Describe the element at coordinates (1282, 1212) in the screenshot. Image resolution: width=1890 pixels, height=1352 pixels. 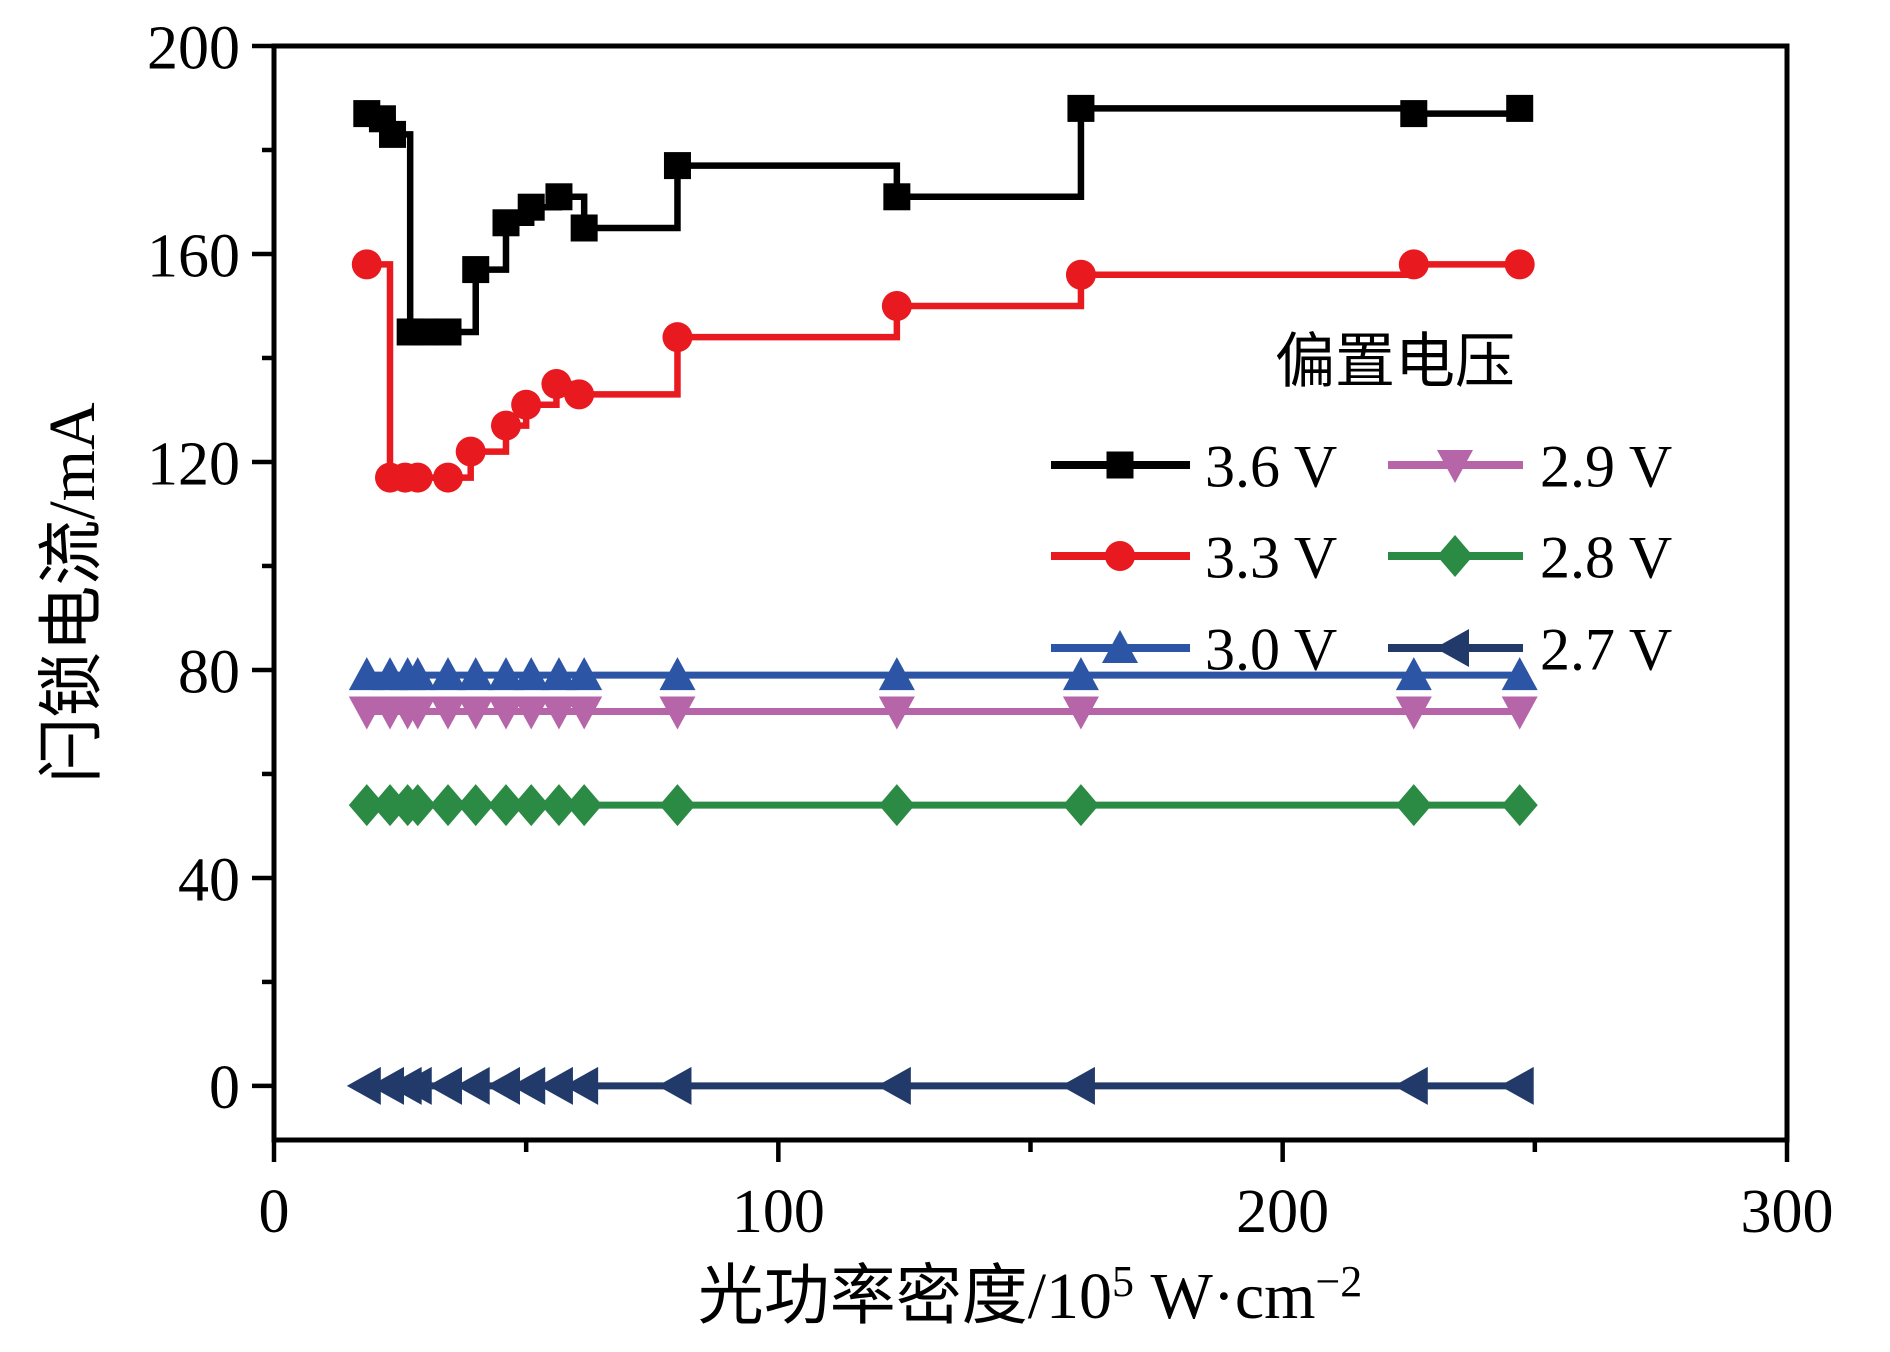
I see `x-tick-label: 200` at that location.